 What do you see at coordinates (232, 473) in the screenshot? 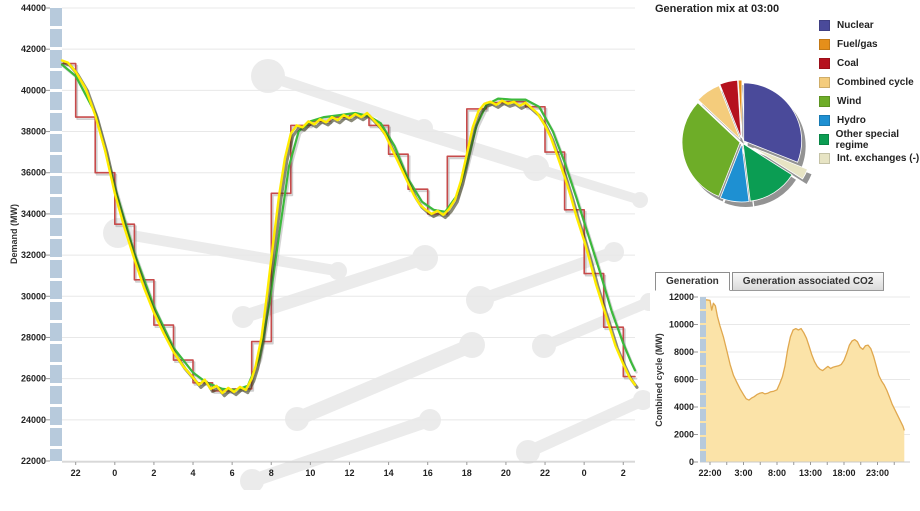
I see `svg-text: 6` at bounding box center [232, 473].